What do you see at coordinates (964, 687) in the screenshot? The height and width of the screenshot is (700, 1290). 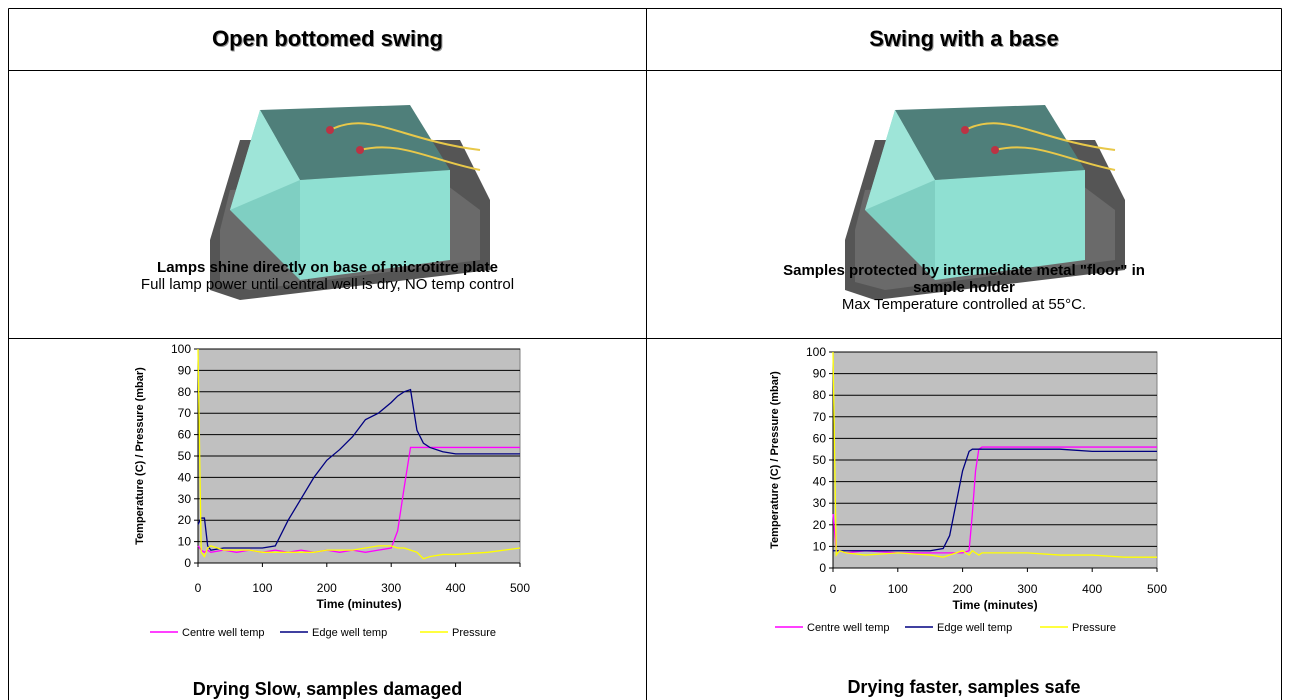 I see `caption: Drying faster, samples safe` at bounding box center [964, 687].